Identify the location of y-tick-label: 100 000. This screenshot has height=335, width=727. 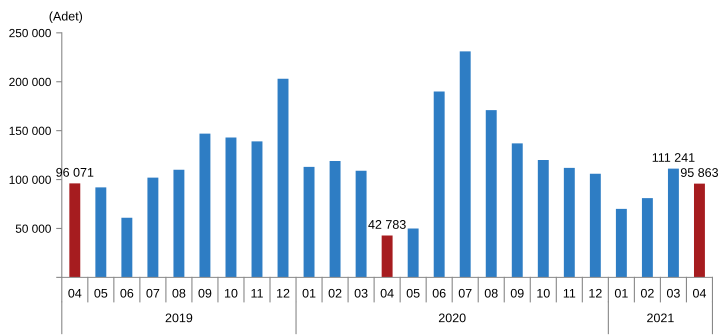
(30, 180).